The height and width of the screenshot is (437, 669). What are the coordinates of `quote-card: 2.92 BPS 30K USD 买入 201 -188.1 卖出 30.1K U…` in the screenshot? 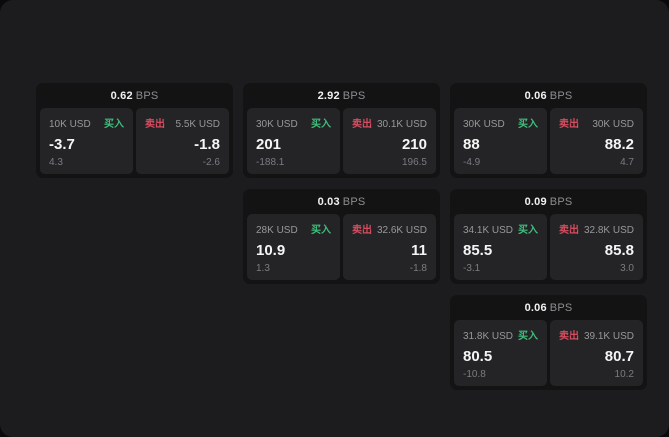 It's located at (341, 130).